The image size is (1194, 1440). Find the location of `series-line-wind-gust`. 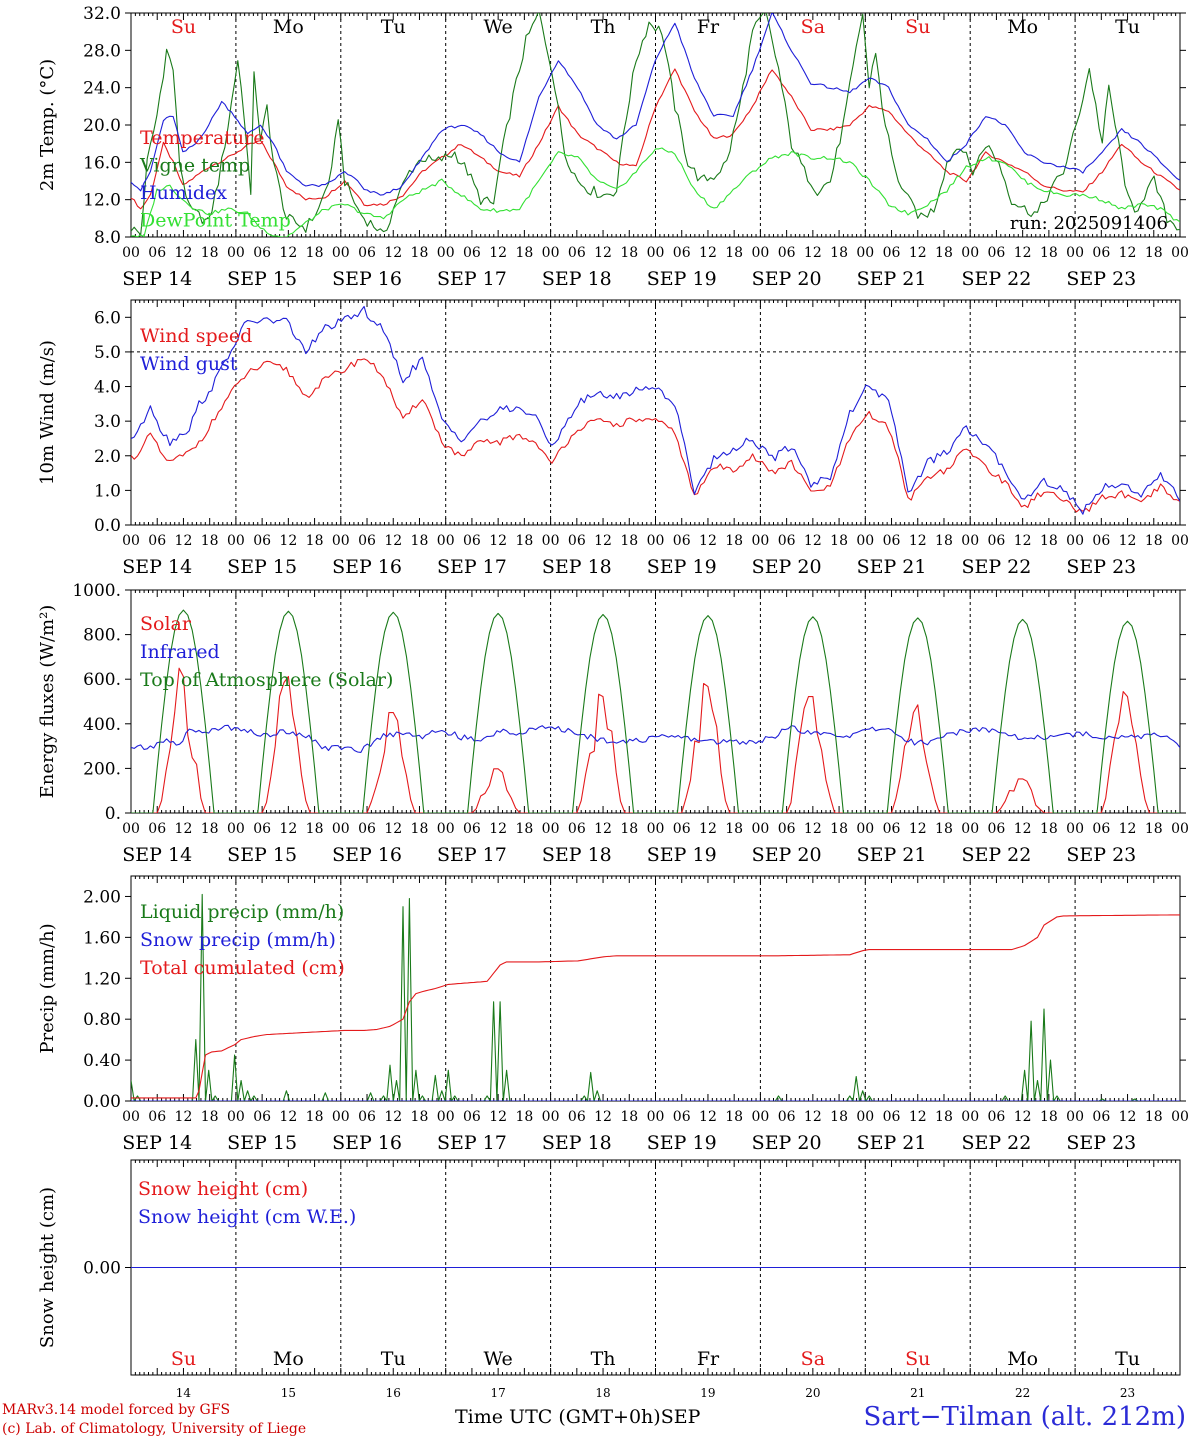

series-line-wind-gust is located at coordinates (655, 410).